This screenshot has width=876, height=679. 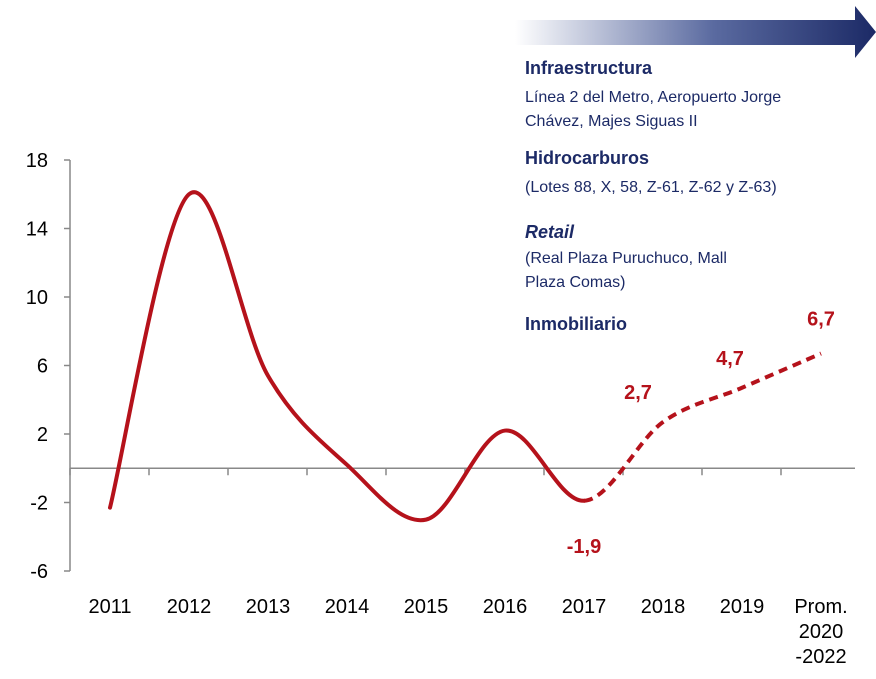 What do you see at coordinates (42, 367) in the screenshot?
I see `y-tick-label: 6` at bounding box center [42, 367].